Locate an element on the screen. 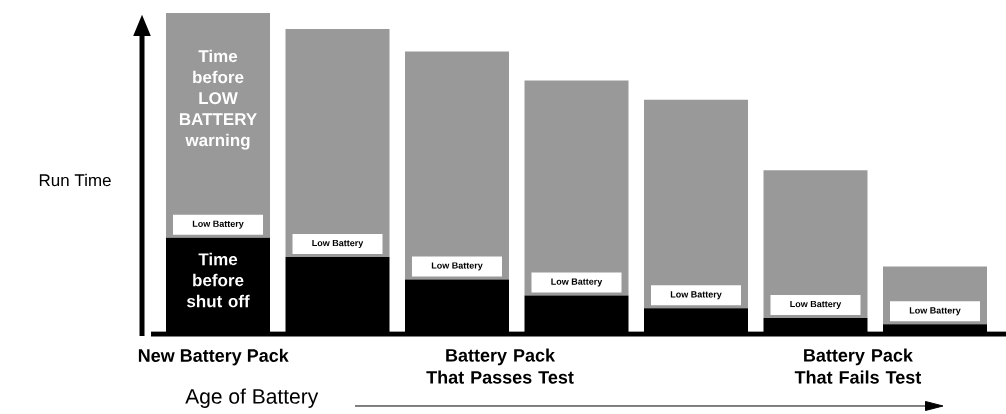 This screenshot has height=414, width=1006. text: Battery Pack That Passes Test is located at coordinates (500, 366).